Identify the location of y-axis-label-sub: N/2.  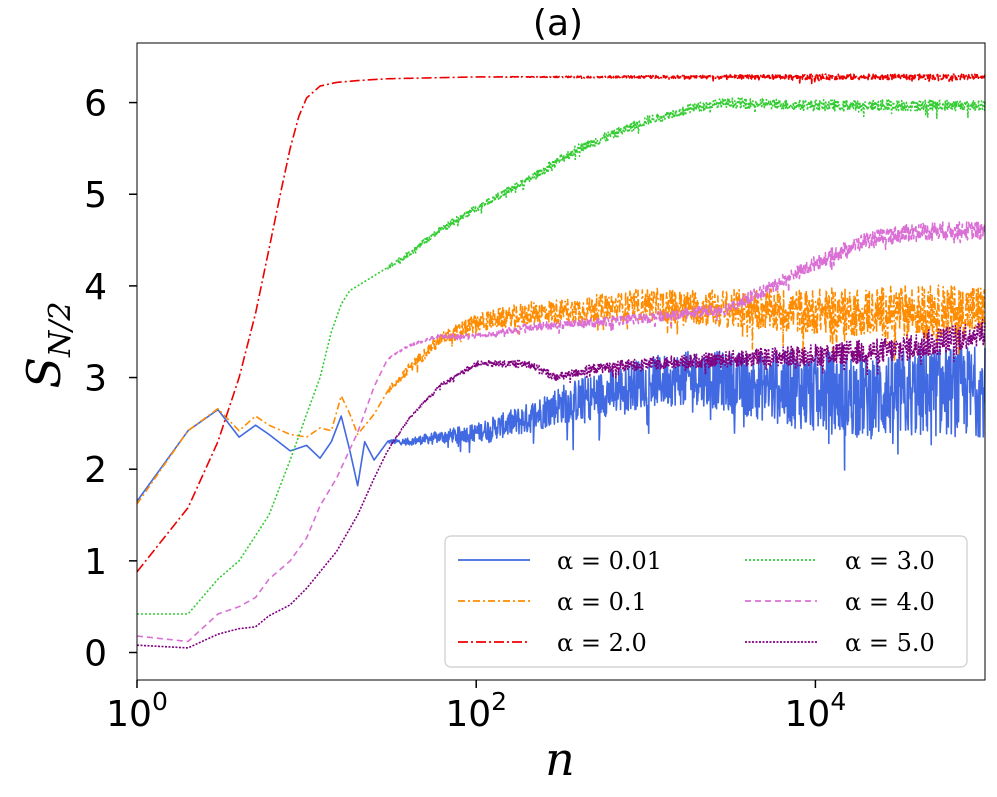
(60, 330).